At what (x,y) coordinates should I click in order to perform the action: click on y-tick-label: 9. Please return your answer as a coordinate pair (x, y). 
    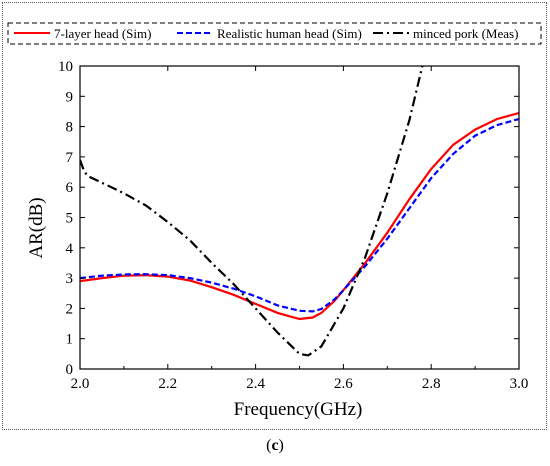
    Looking at the image, I should click on (70, 97).